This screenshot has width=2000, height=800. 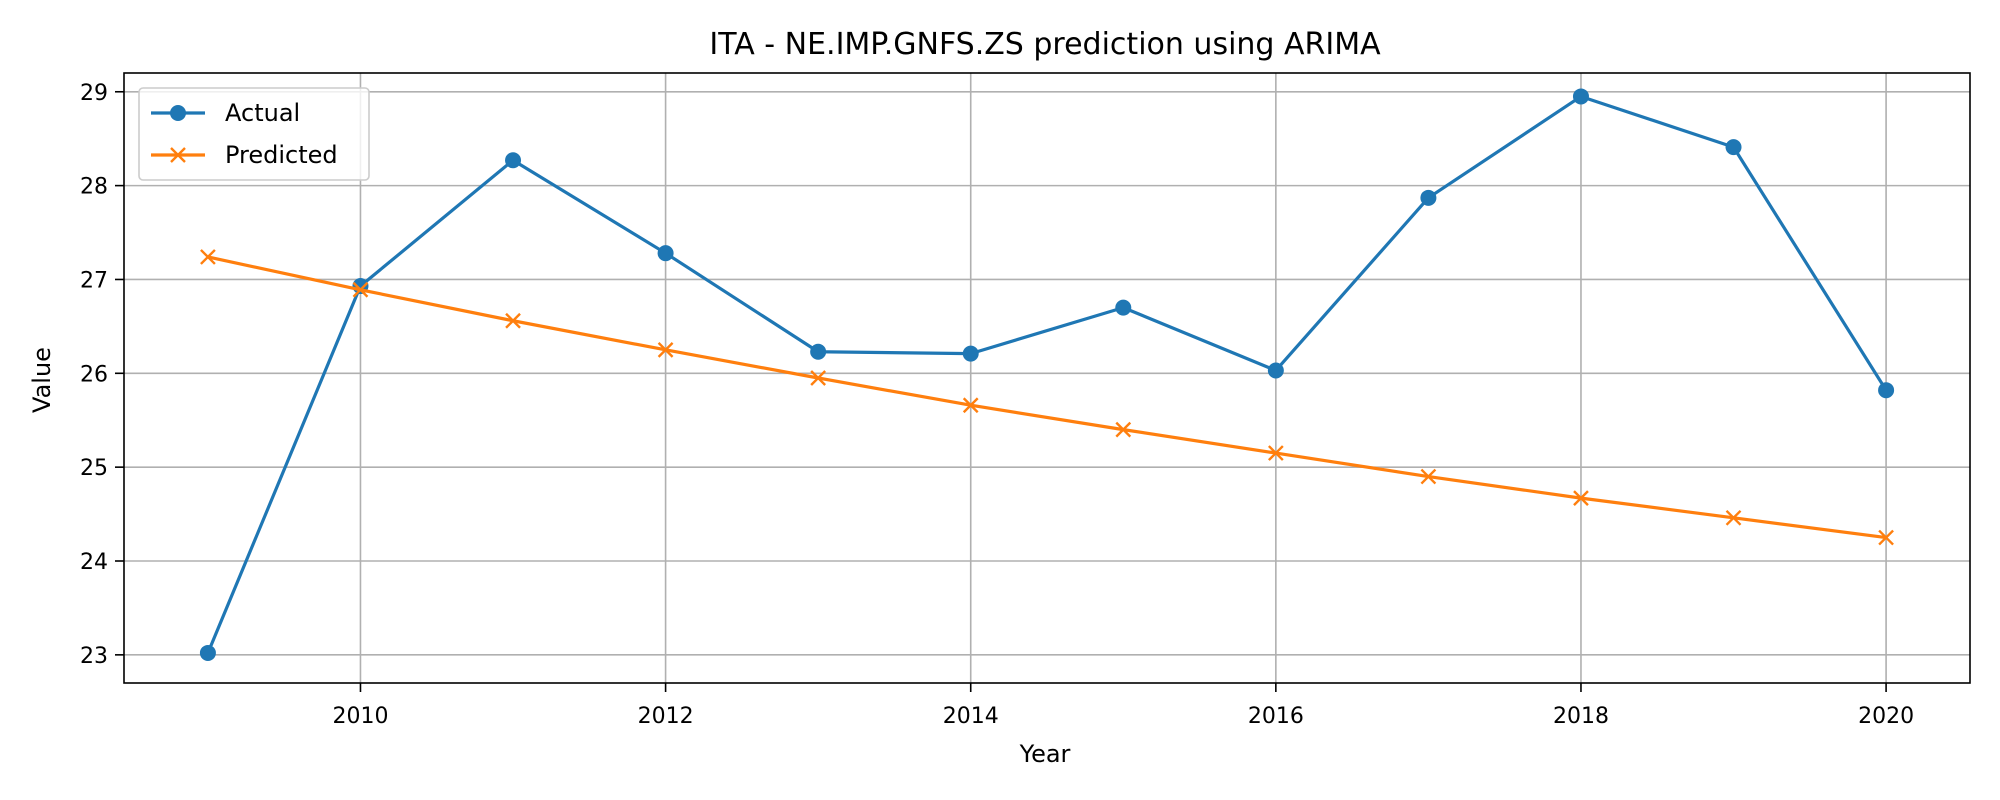 I want to click on y-axis: 23 24 25 26 27 28 29, so click(x=102, y=375).